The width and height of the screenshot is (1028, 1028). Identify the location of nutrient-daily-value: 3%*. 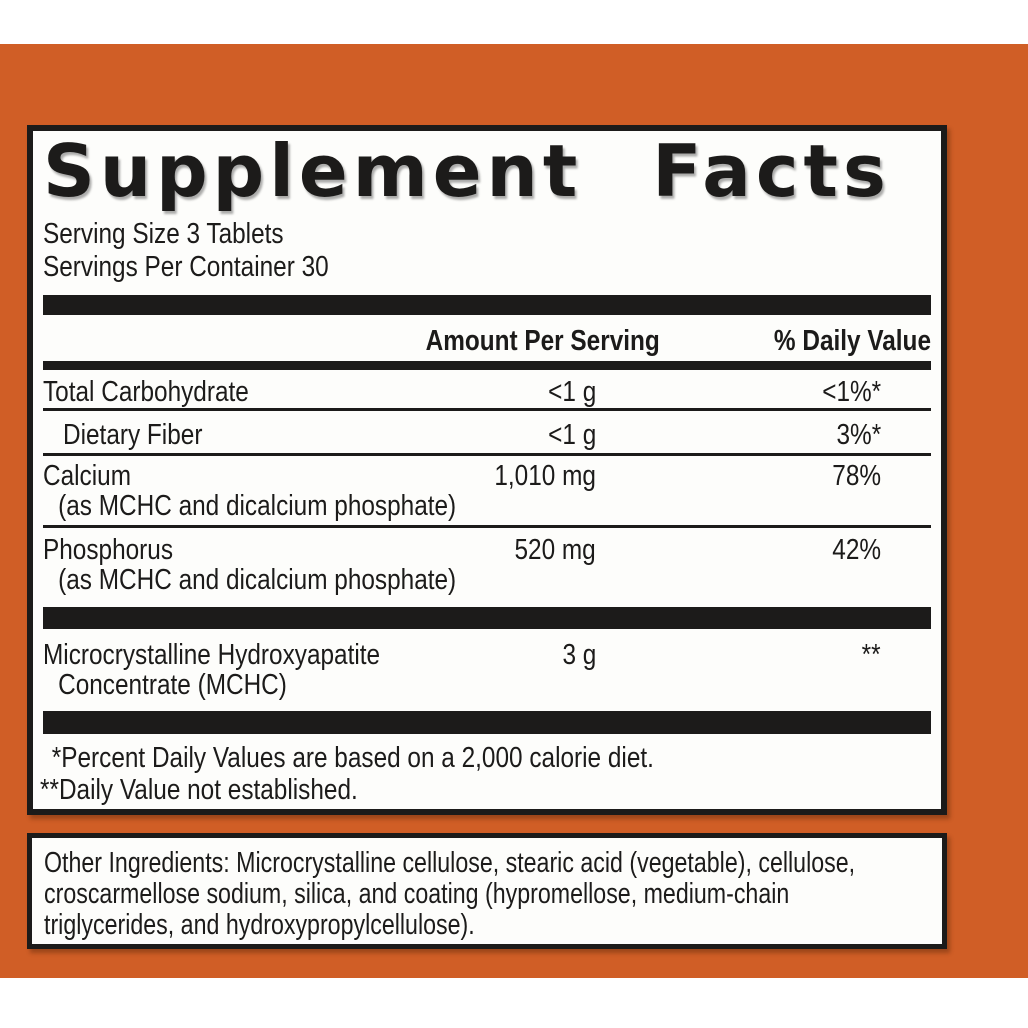
(858, 435).